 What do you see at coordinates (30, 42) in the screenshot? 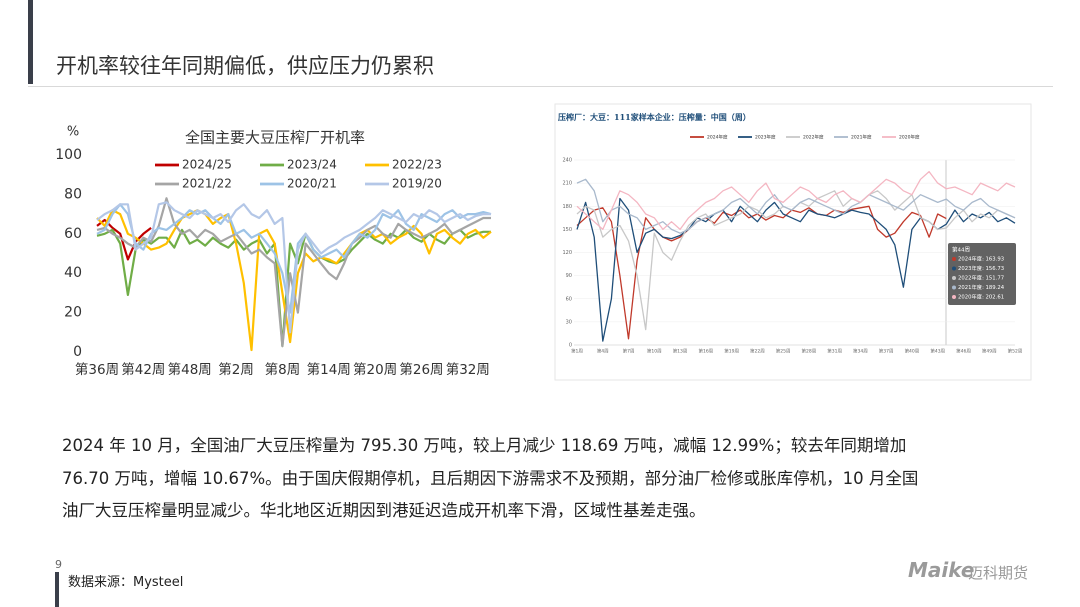
I see `accent-bar` at bounding box center [30, 42].